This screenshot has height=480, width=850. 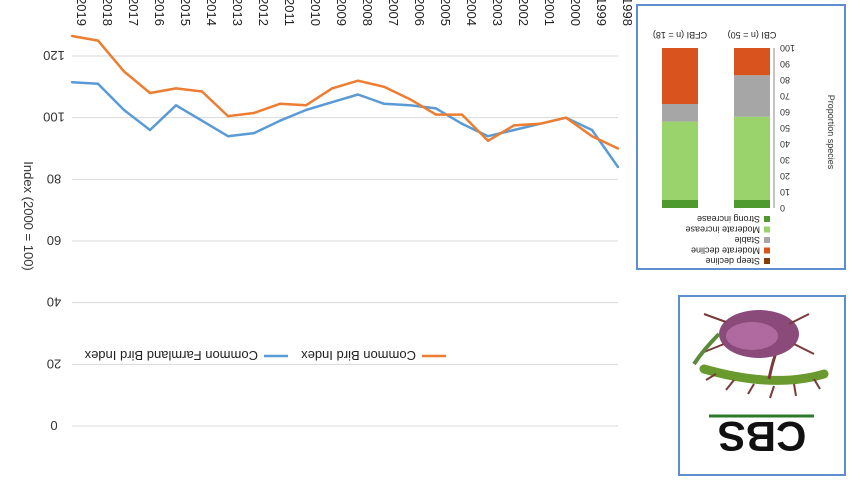 What do you see at coordinates (133, 13) in the screenshot?
I see `x-tick-label: 2017` at bounding box center [133, 13].